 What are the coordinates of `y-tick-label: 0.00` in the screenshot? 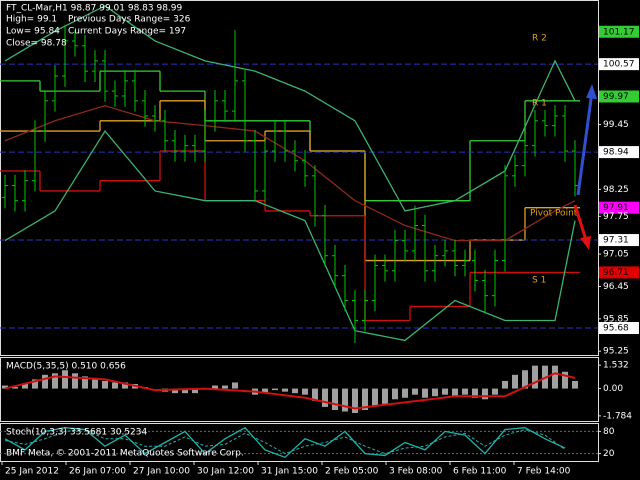 It's located at (613, 389).